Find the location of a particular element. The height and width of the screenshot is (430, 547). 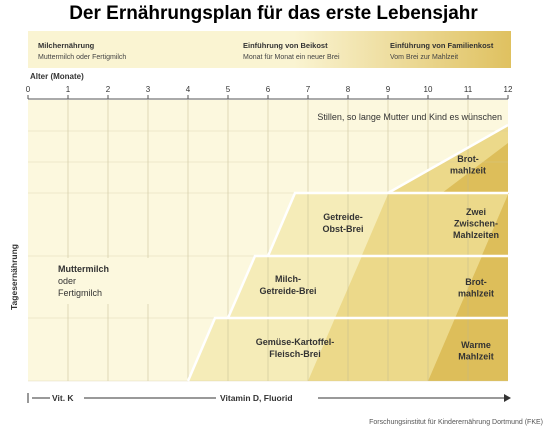

meal-label: Obst-Brei is located at coordinates (342, 229).